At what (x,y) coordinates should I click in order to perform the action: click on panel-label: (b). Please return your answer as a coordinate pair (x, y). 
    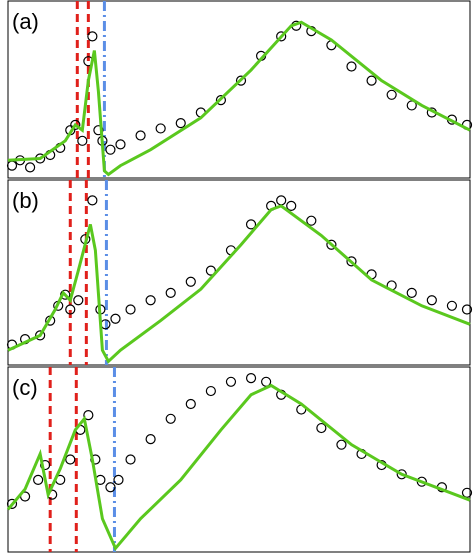
    Looking at the image, I should click on (25, 200).